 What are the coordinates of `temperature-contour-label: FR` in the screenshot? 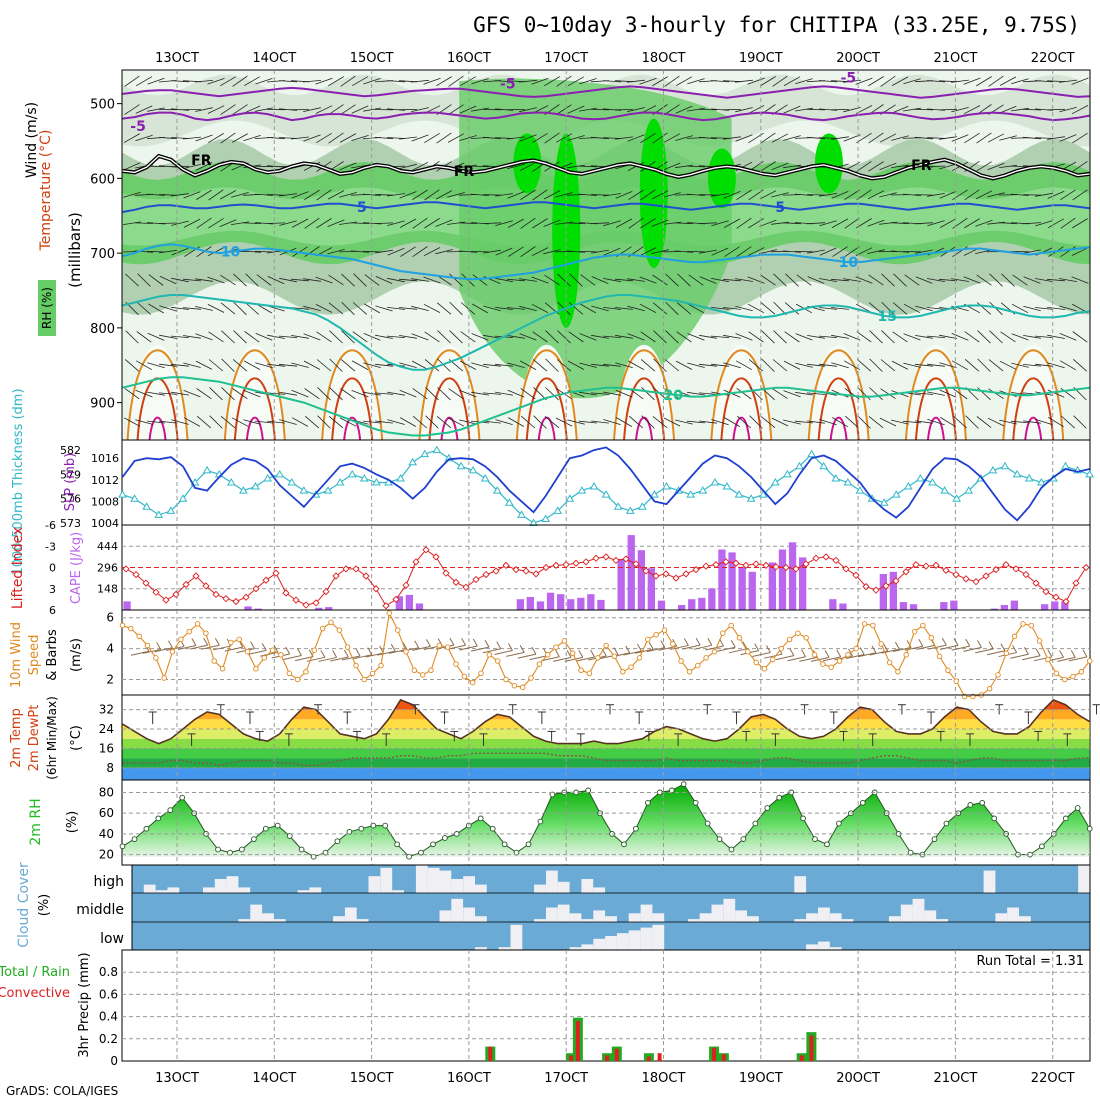 It's located at (201, 161).